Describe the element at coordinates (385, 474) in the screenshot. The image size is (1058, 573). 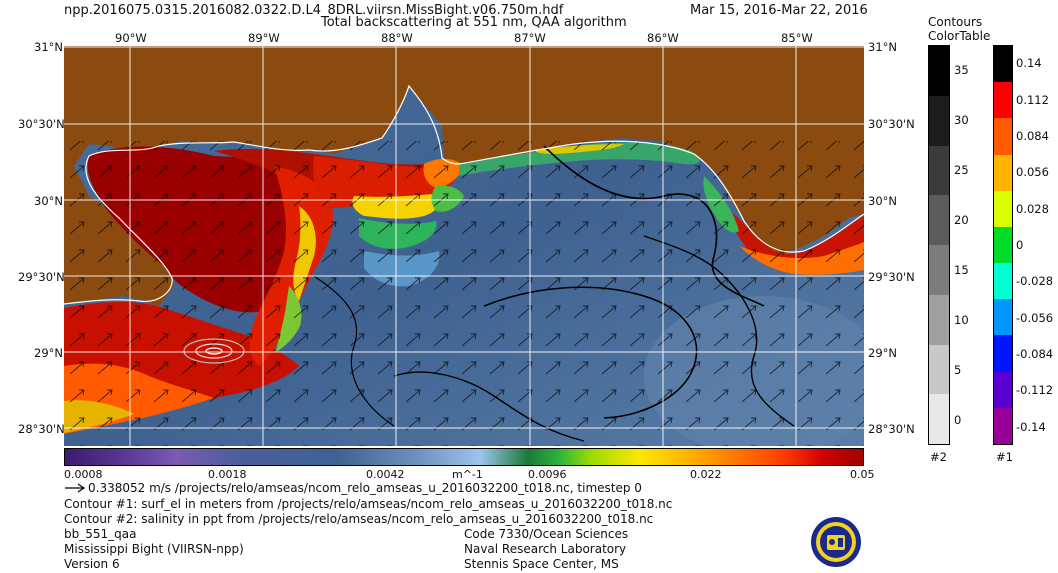
I see `colorbar-tick: 0.0042` at that location.